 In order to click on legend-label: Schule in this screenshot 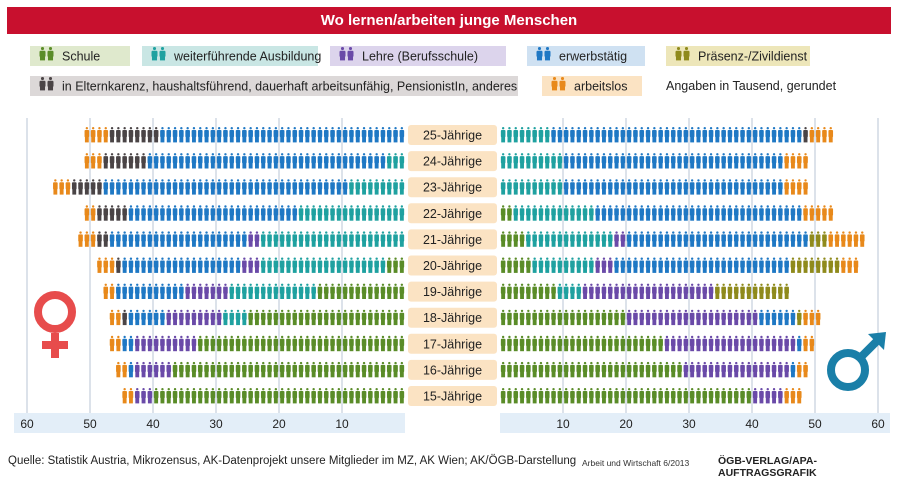, I will do `click(81, 56)`.